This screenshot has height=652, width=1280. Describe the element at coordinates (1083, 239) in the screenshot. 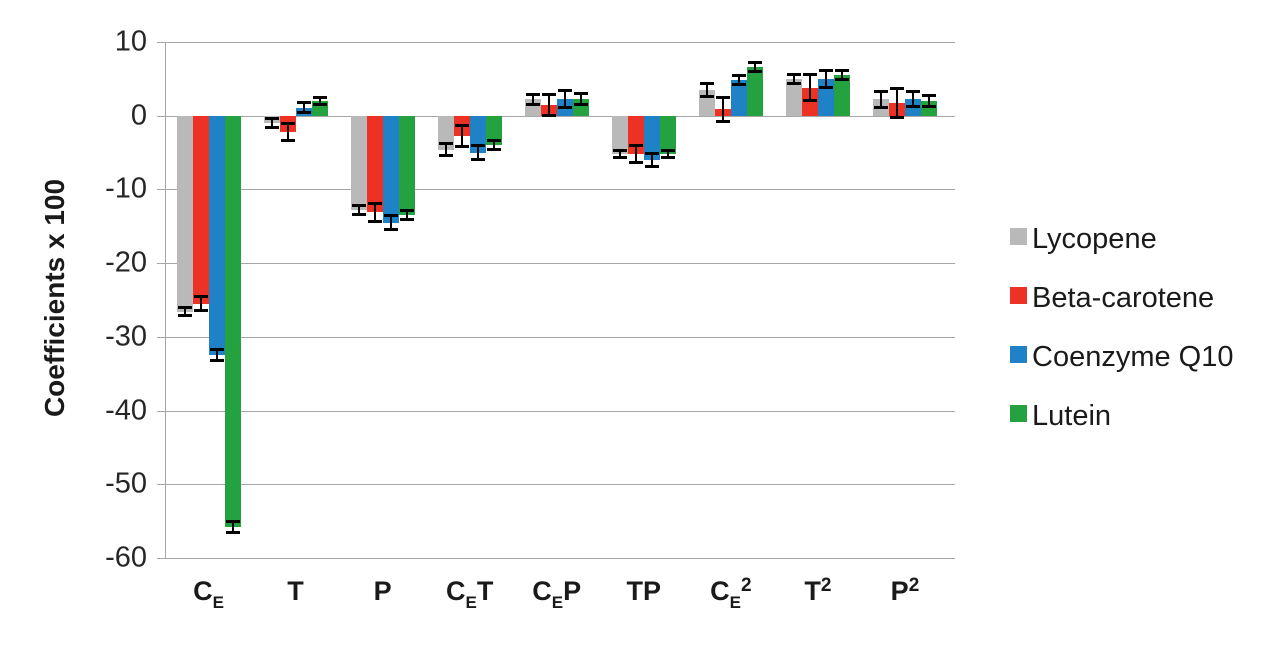

I see `legend-item-lycopene: Lycopene` at that location.